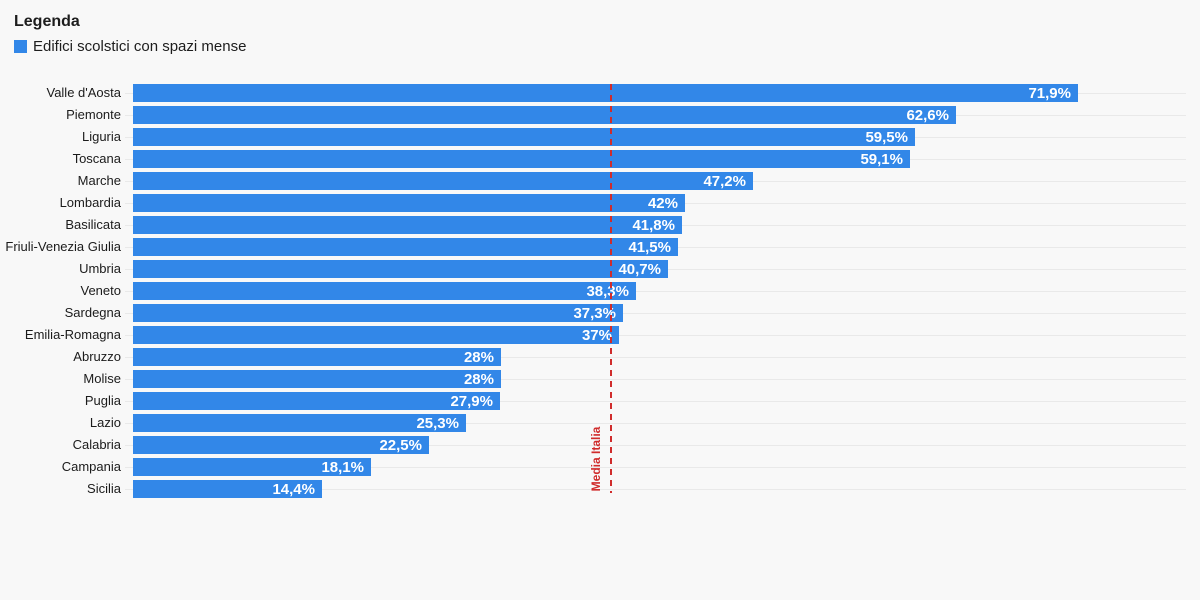 The height and width of the screenshot is (600, 1200). What do you see at coordinates (596, 459) in the screenshot?
I see `media-italia-label: Media Italia` at bounding box center [596, 459].